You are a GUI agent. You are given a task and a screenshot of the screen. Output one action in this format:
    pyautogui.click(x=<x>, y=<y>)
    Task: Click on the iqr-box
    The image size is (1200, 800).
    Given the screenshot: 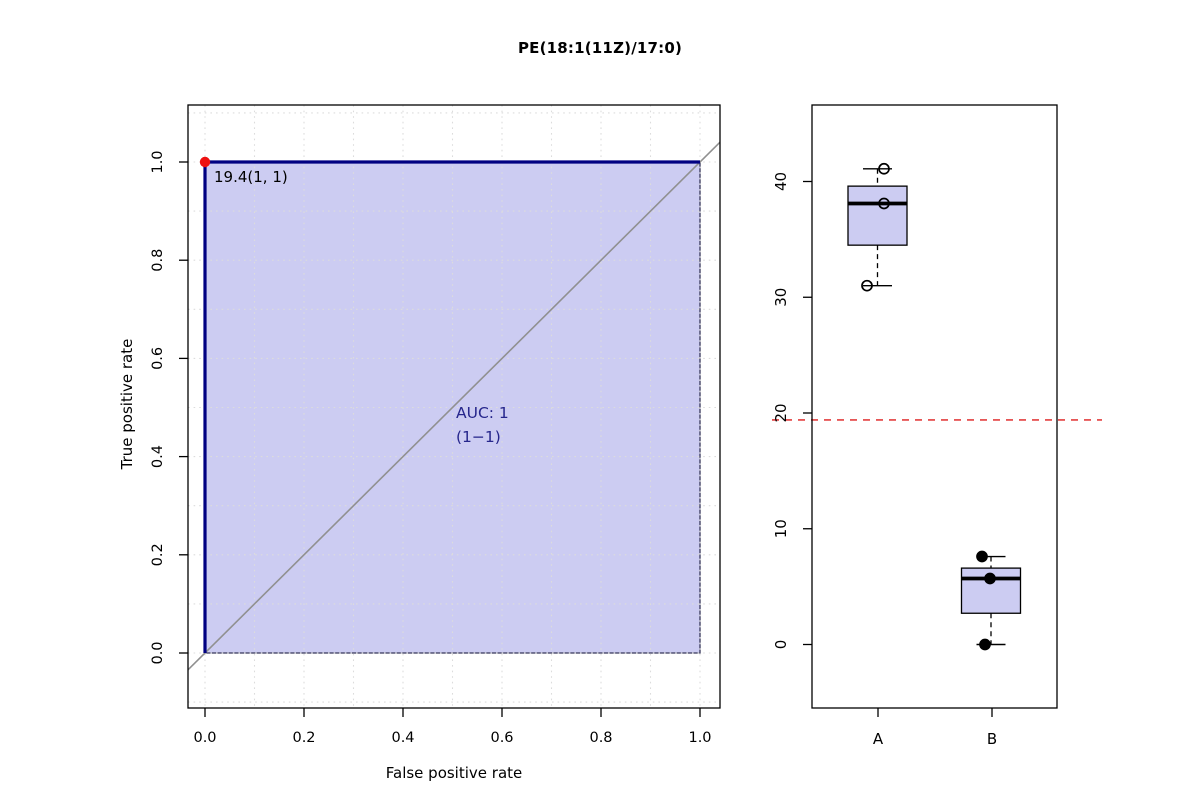 What is the action you would take?
    pyautogui.click(x=877, y=215)
    